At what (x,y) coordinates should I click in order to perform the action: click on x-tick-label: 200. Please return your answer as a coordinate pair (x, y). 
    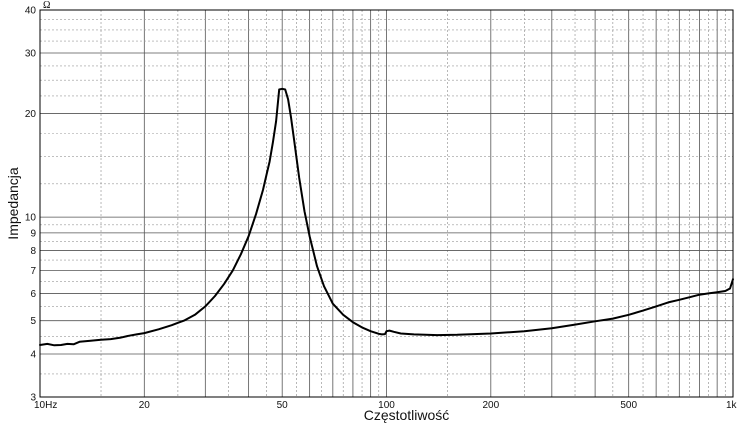
    Looking at the image, I should click on (490, 405).